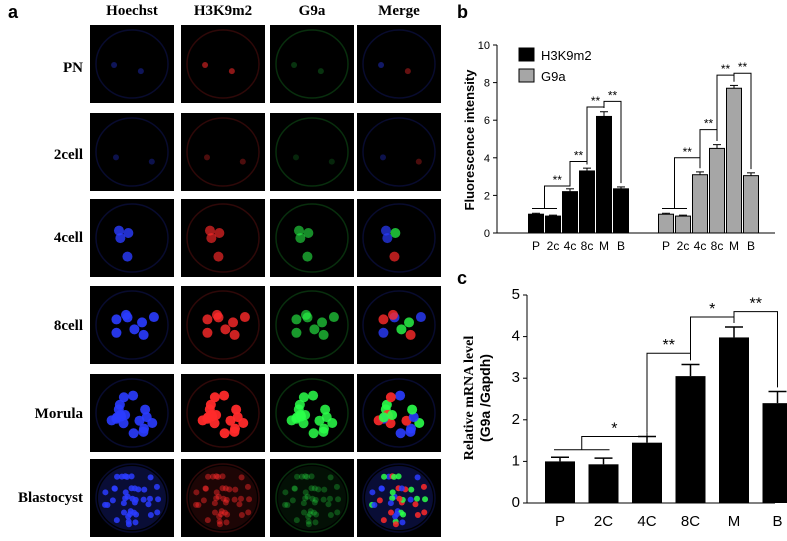 The height and width of the screenshot is (541, 787). I want to click on micrograph-8cell-merge, so click(399, 325).